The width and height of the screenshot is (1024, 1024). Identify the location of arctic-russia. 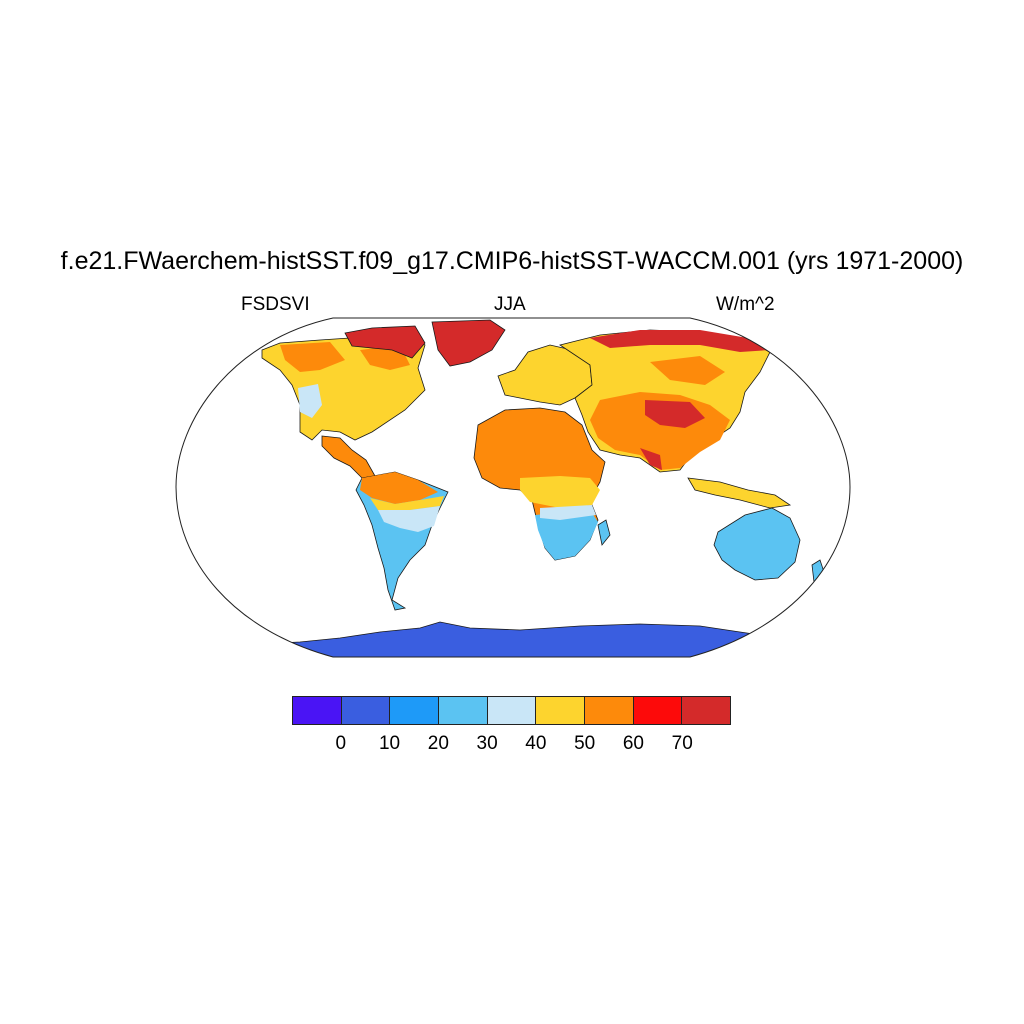
(680, 341).